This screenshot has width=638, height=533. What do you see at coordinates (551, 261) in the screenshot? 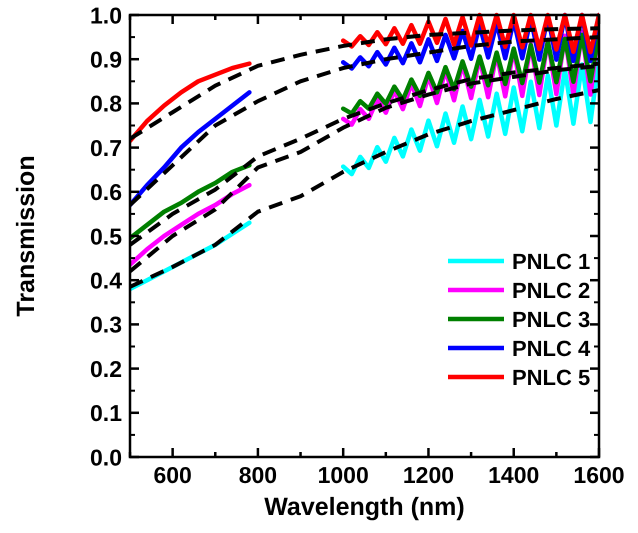
I see `legend-label: PNLC 1` at bounding box center [551, 261].